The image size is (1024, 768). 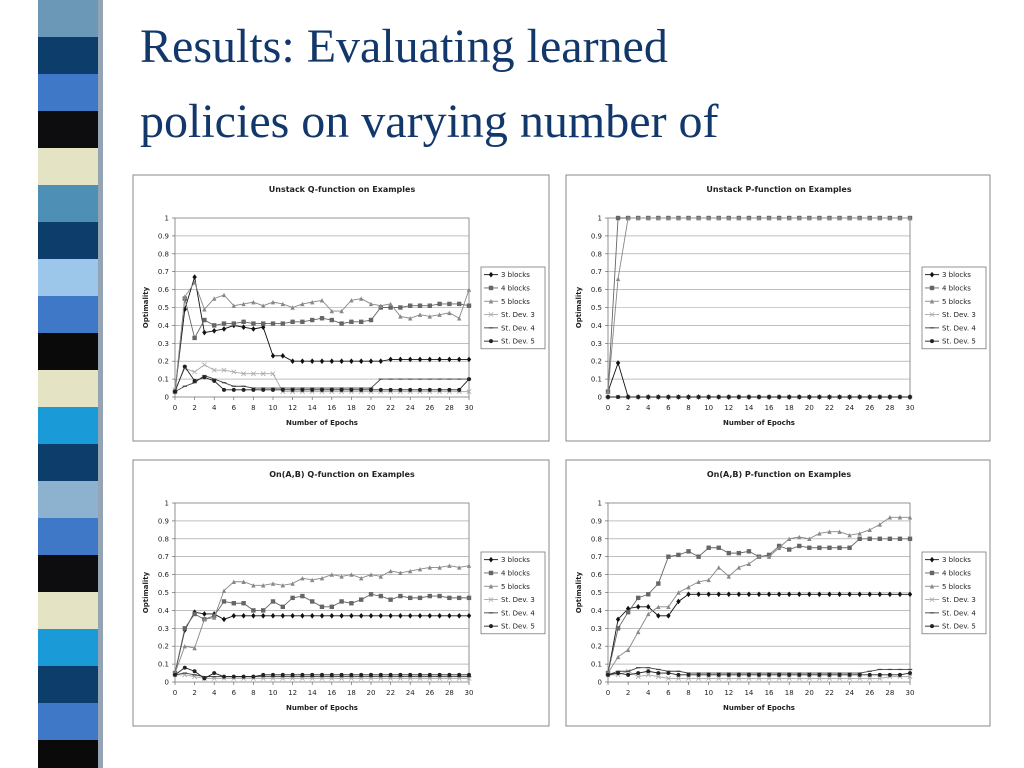 I want to click on x-tick-label: 18, so click(x=789, y=408).